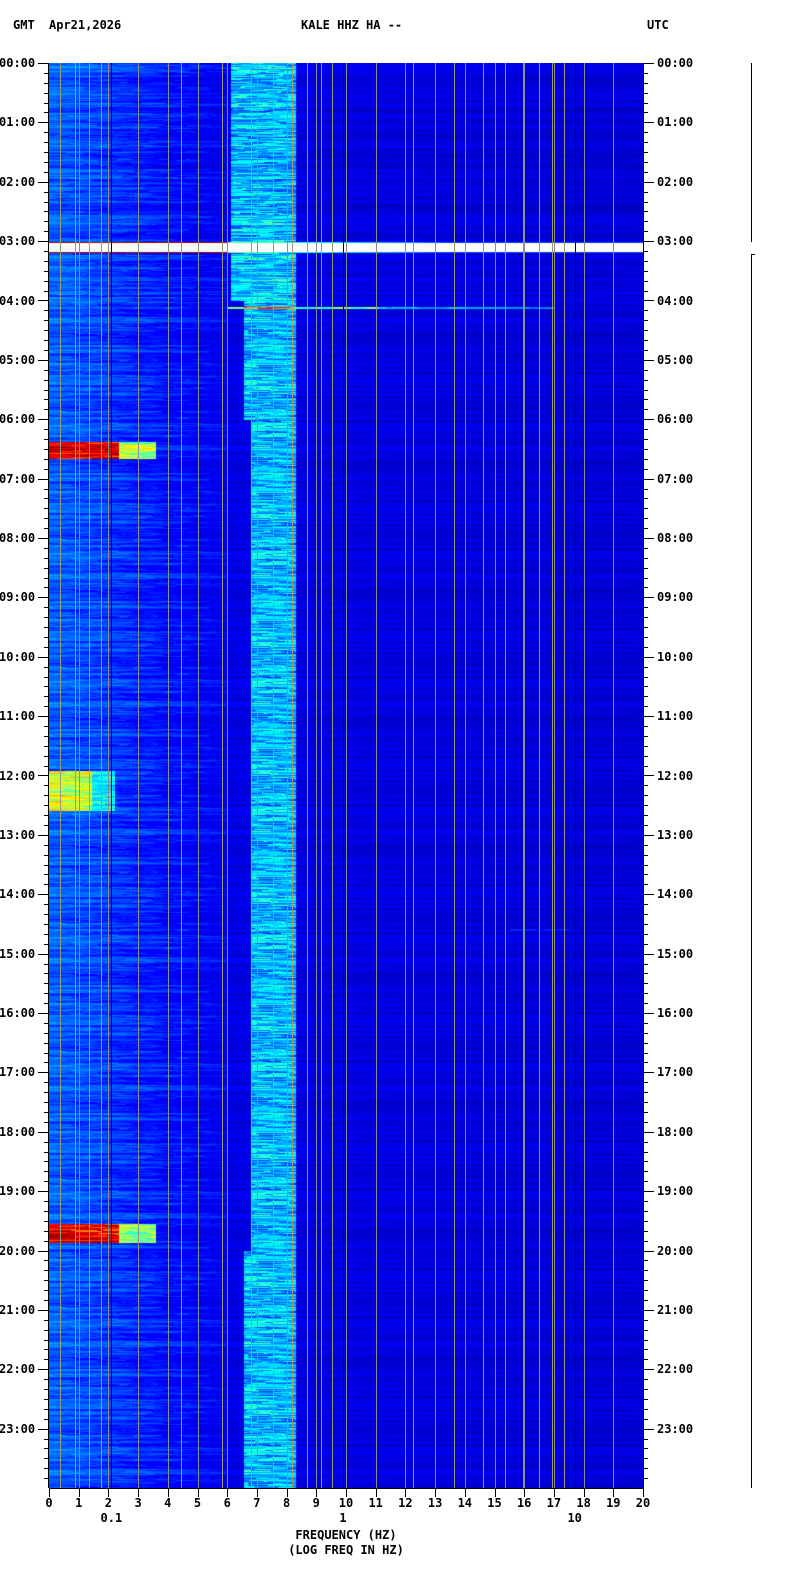 The width and height of the screenshot is (802, 1584). Describe the element at coordinates (675, 300) in the screenshot. I see `y-tick-label-right: 04:00` at that location.